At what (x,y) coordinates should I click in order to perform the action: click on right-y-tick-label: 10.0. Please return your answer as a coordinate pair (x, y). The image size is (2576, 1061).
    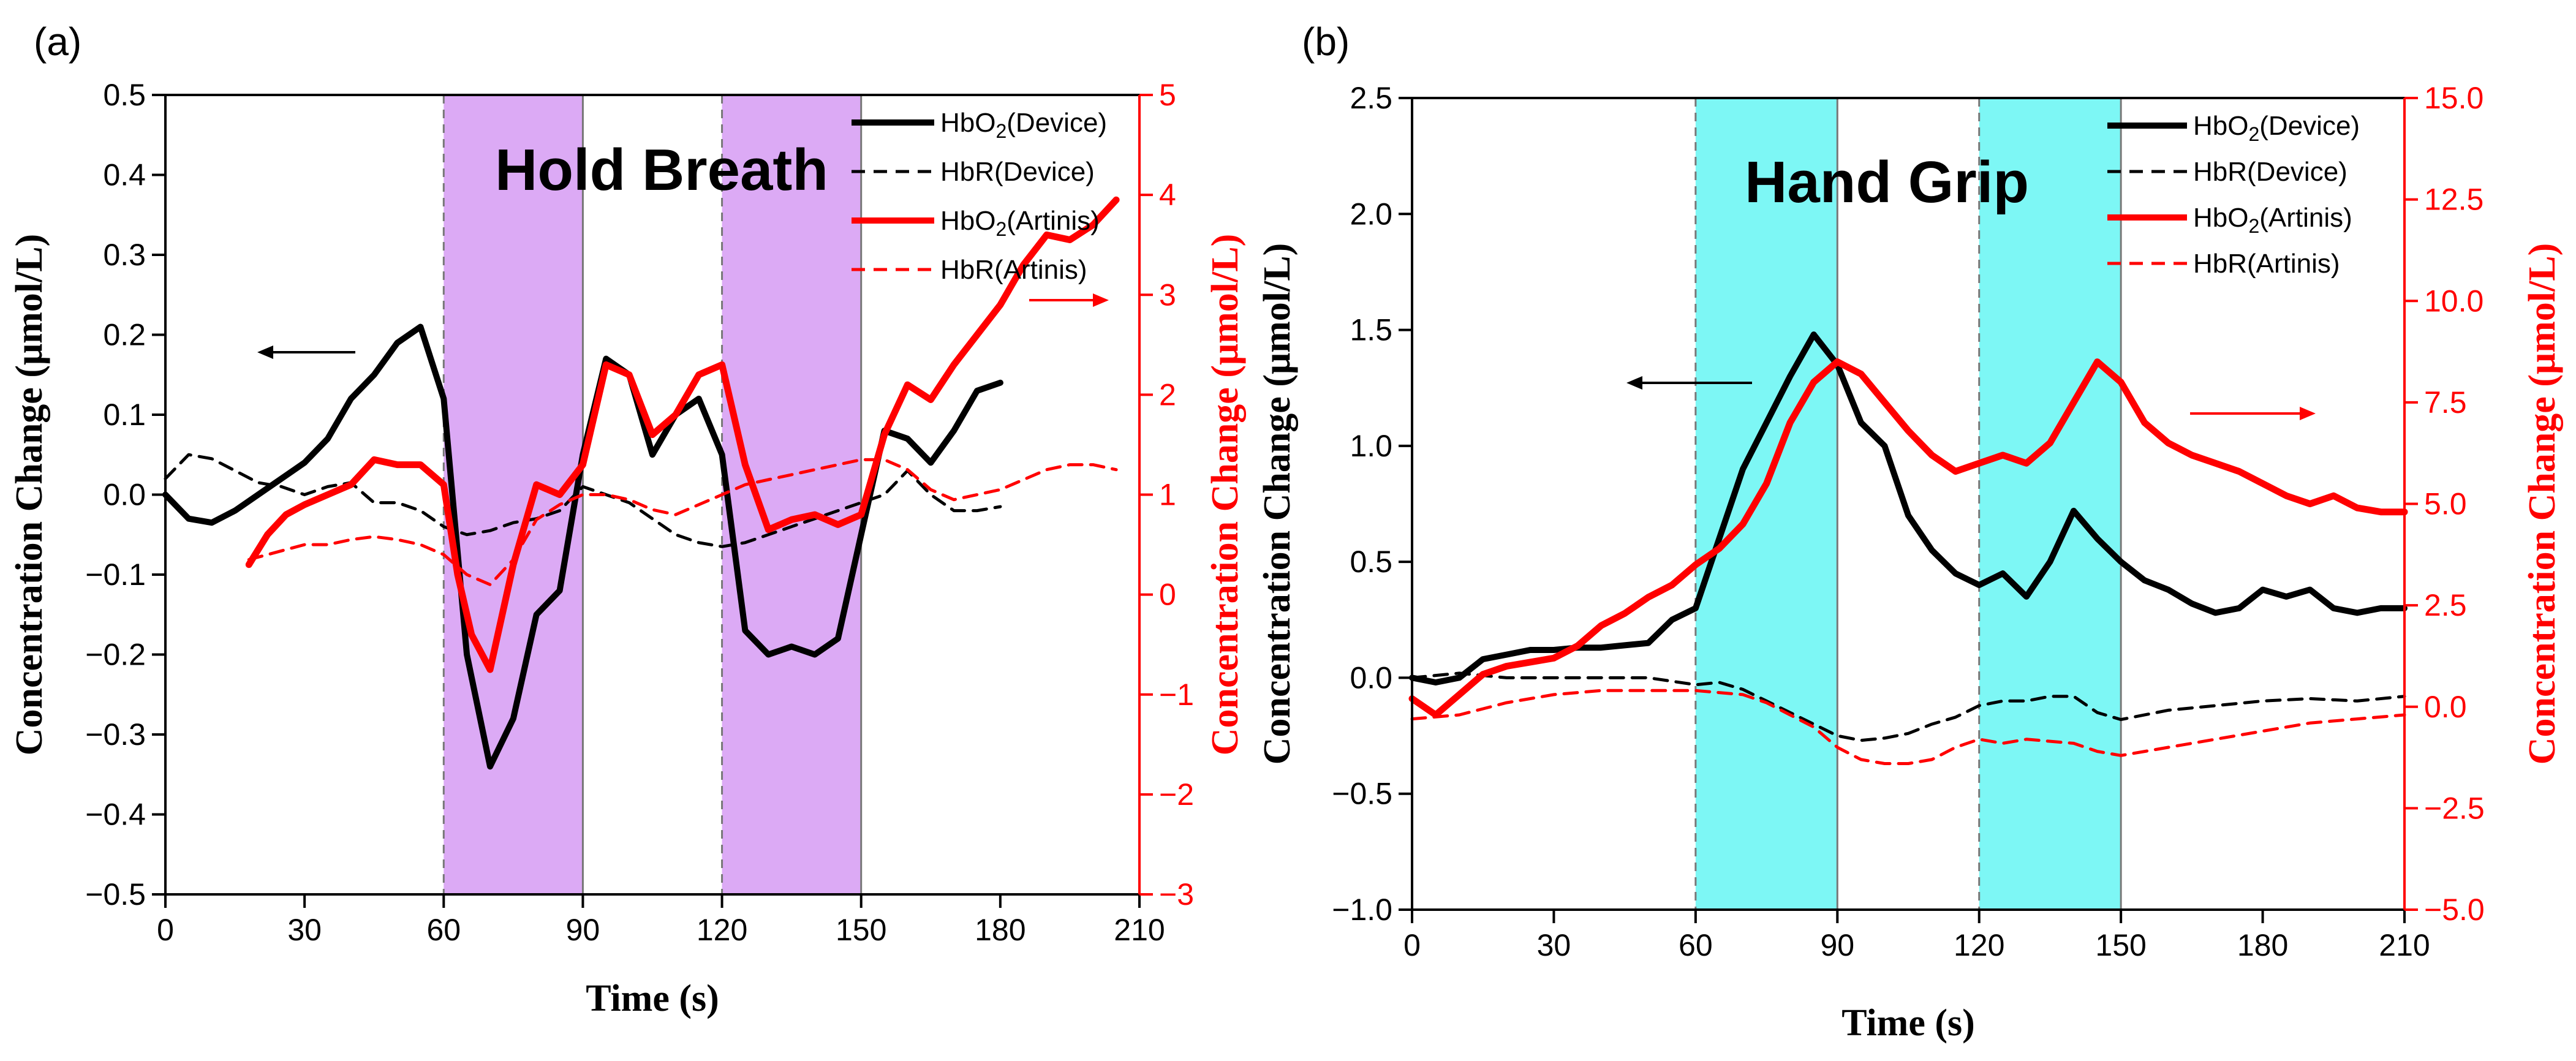
    Looking at the image, I should click on (2453, 301).